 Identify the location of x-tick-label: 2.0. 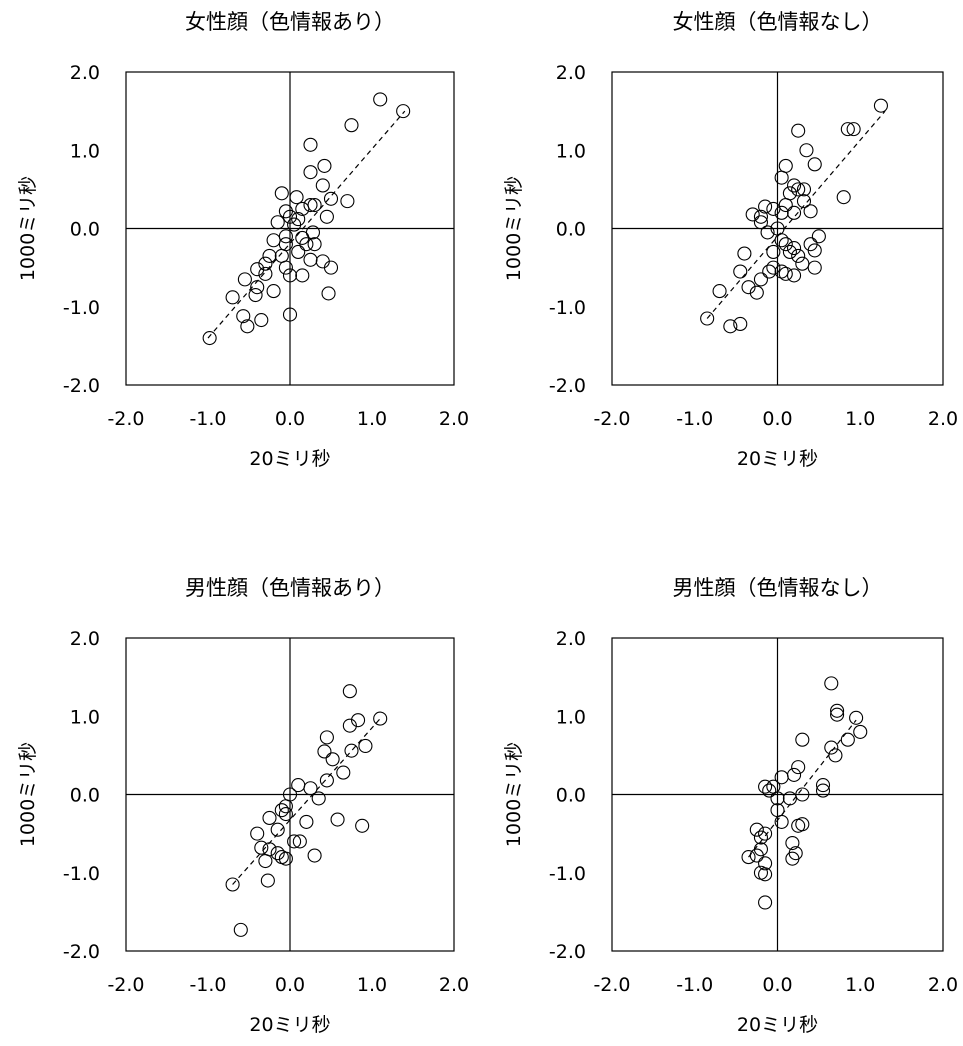
(943, 985).